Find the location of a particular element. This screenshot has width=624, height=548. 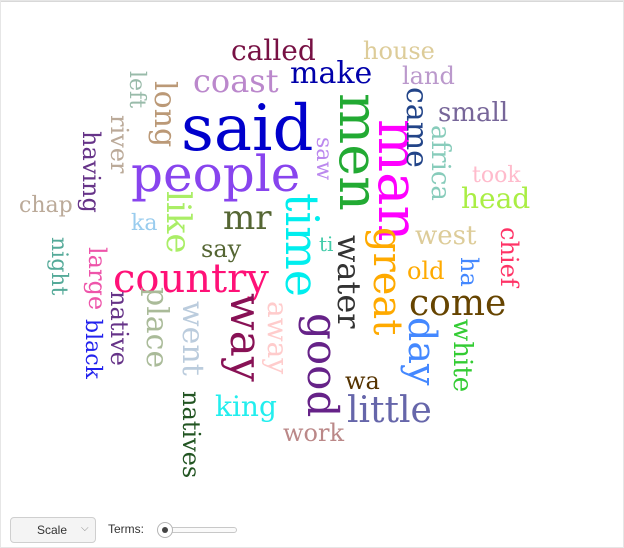

cloud-word-took: took is located at coordinates (496, 175).